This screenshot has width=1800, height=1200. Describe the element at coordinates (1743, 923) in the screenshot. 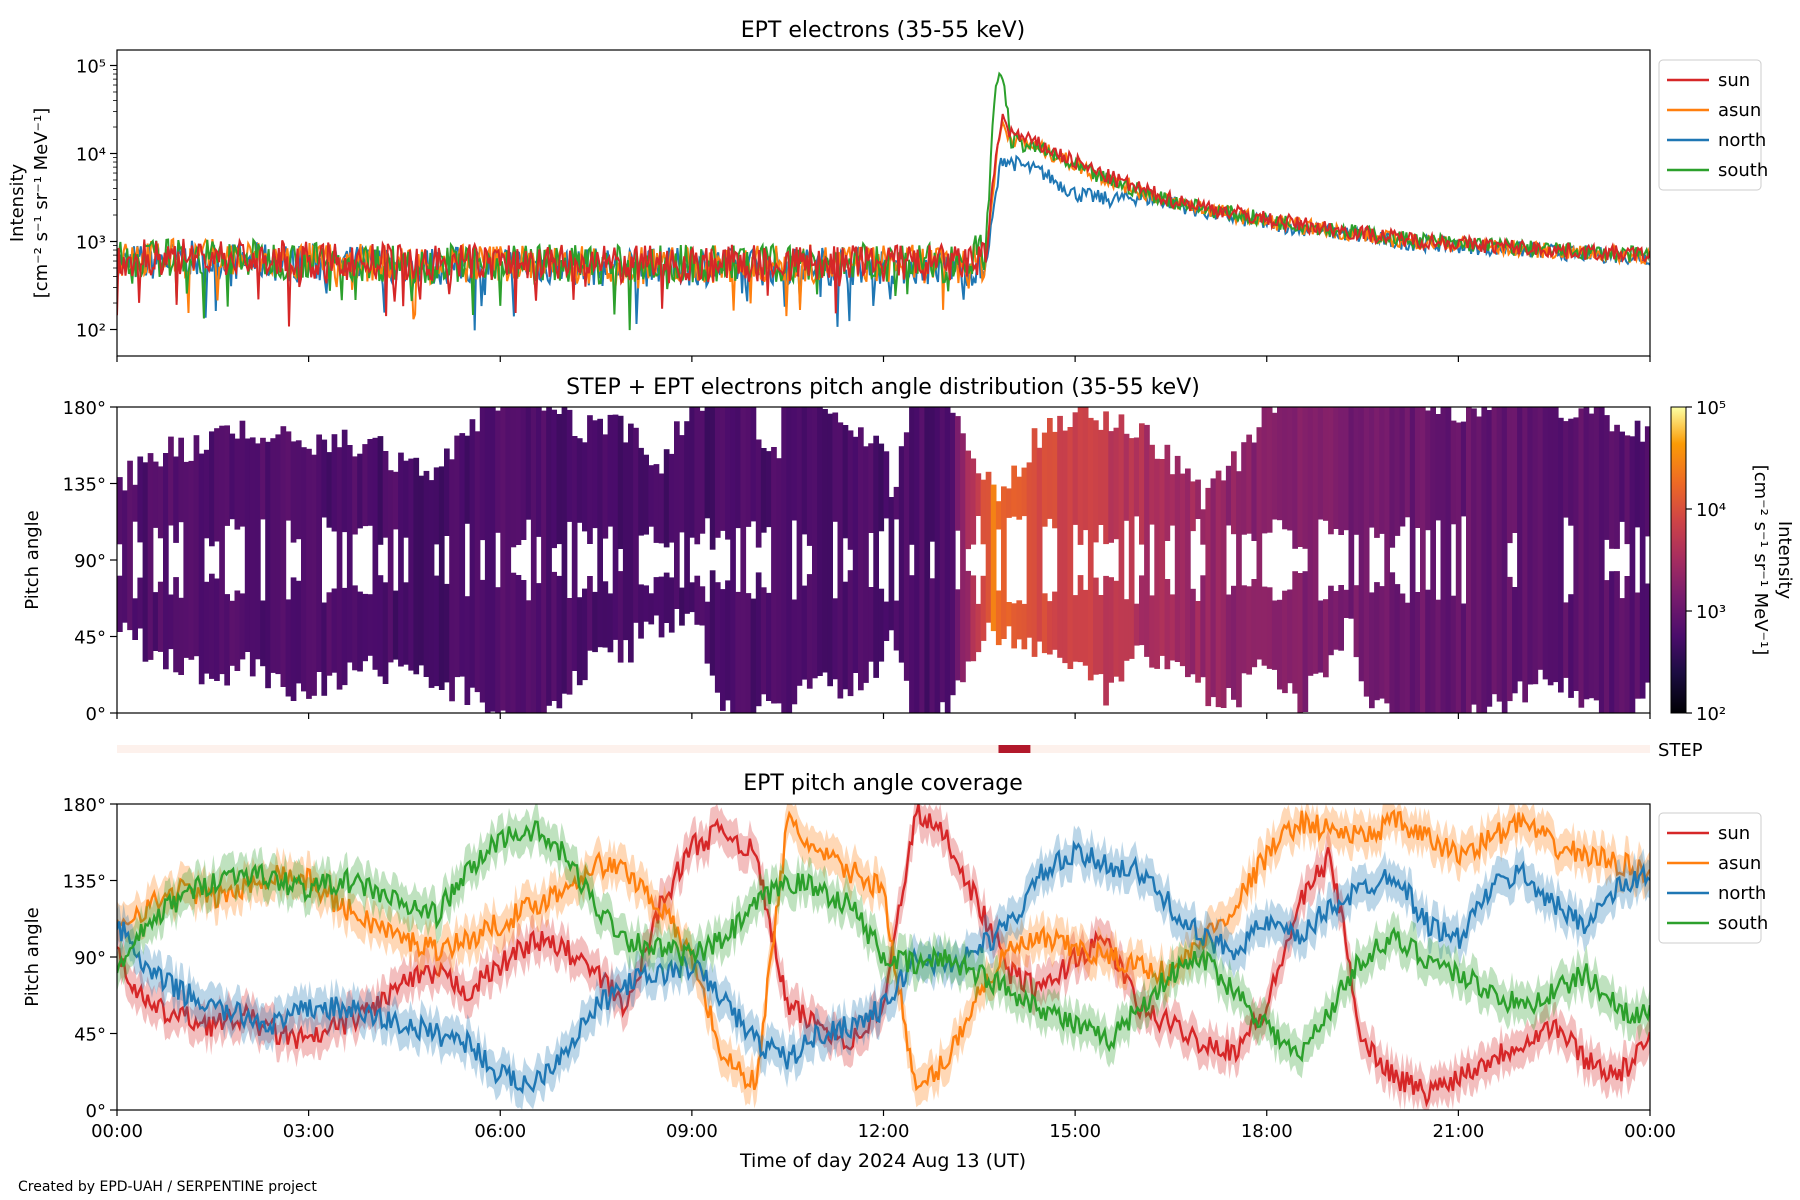

I see `coverage-legend-label-south: south` at that location.